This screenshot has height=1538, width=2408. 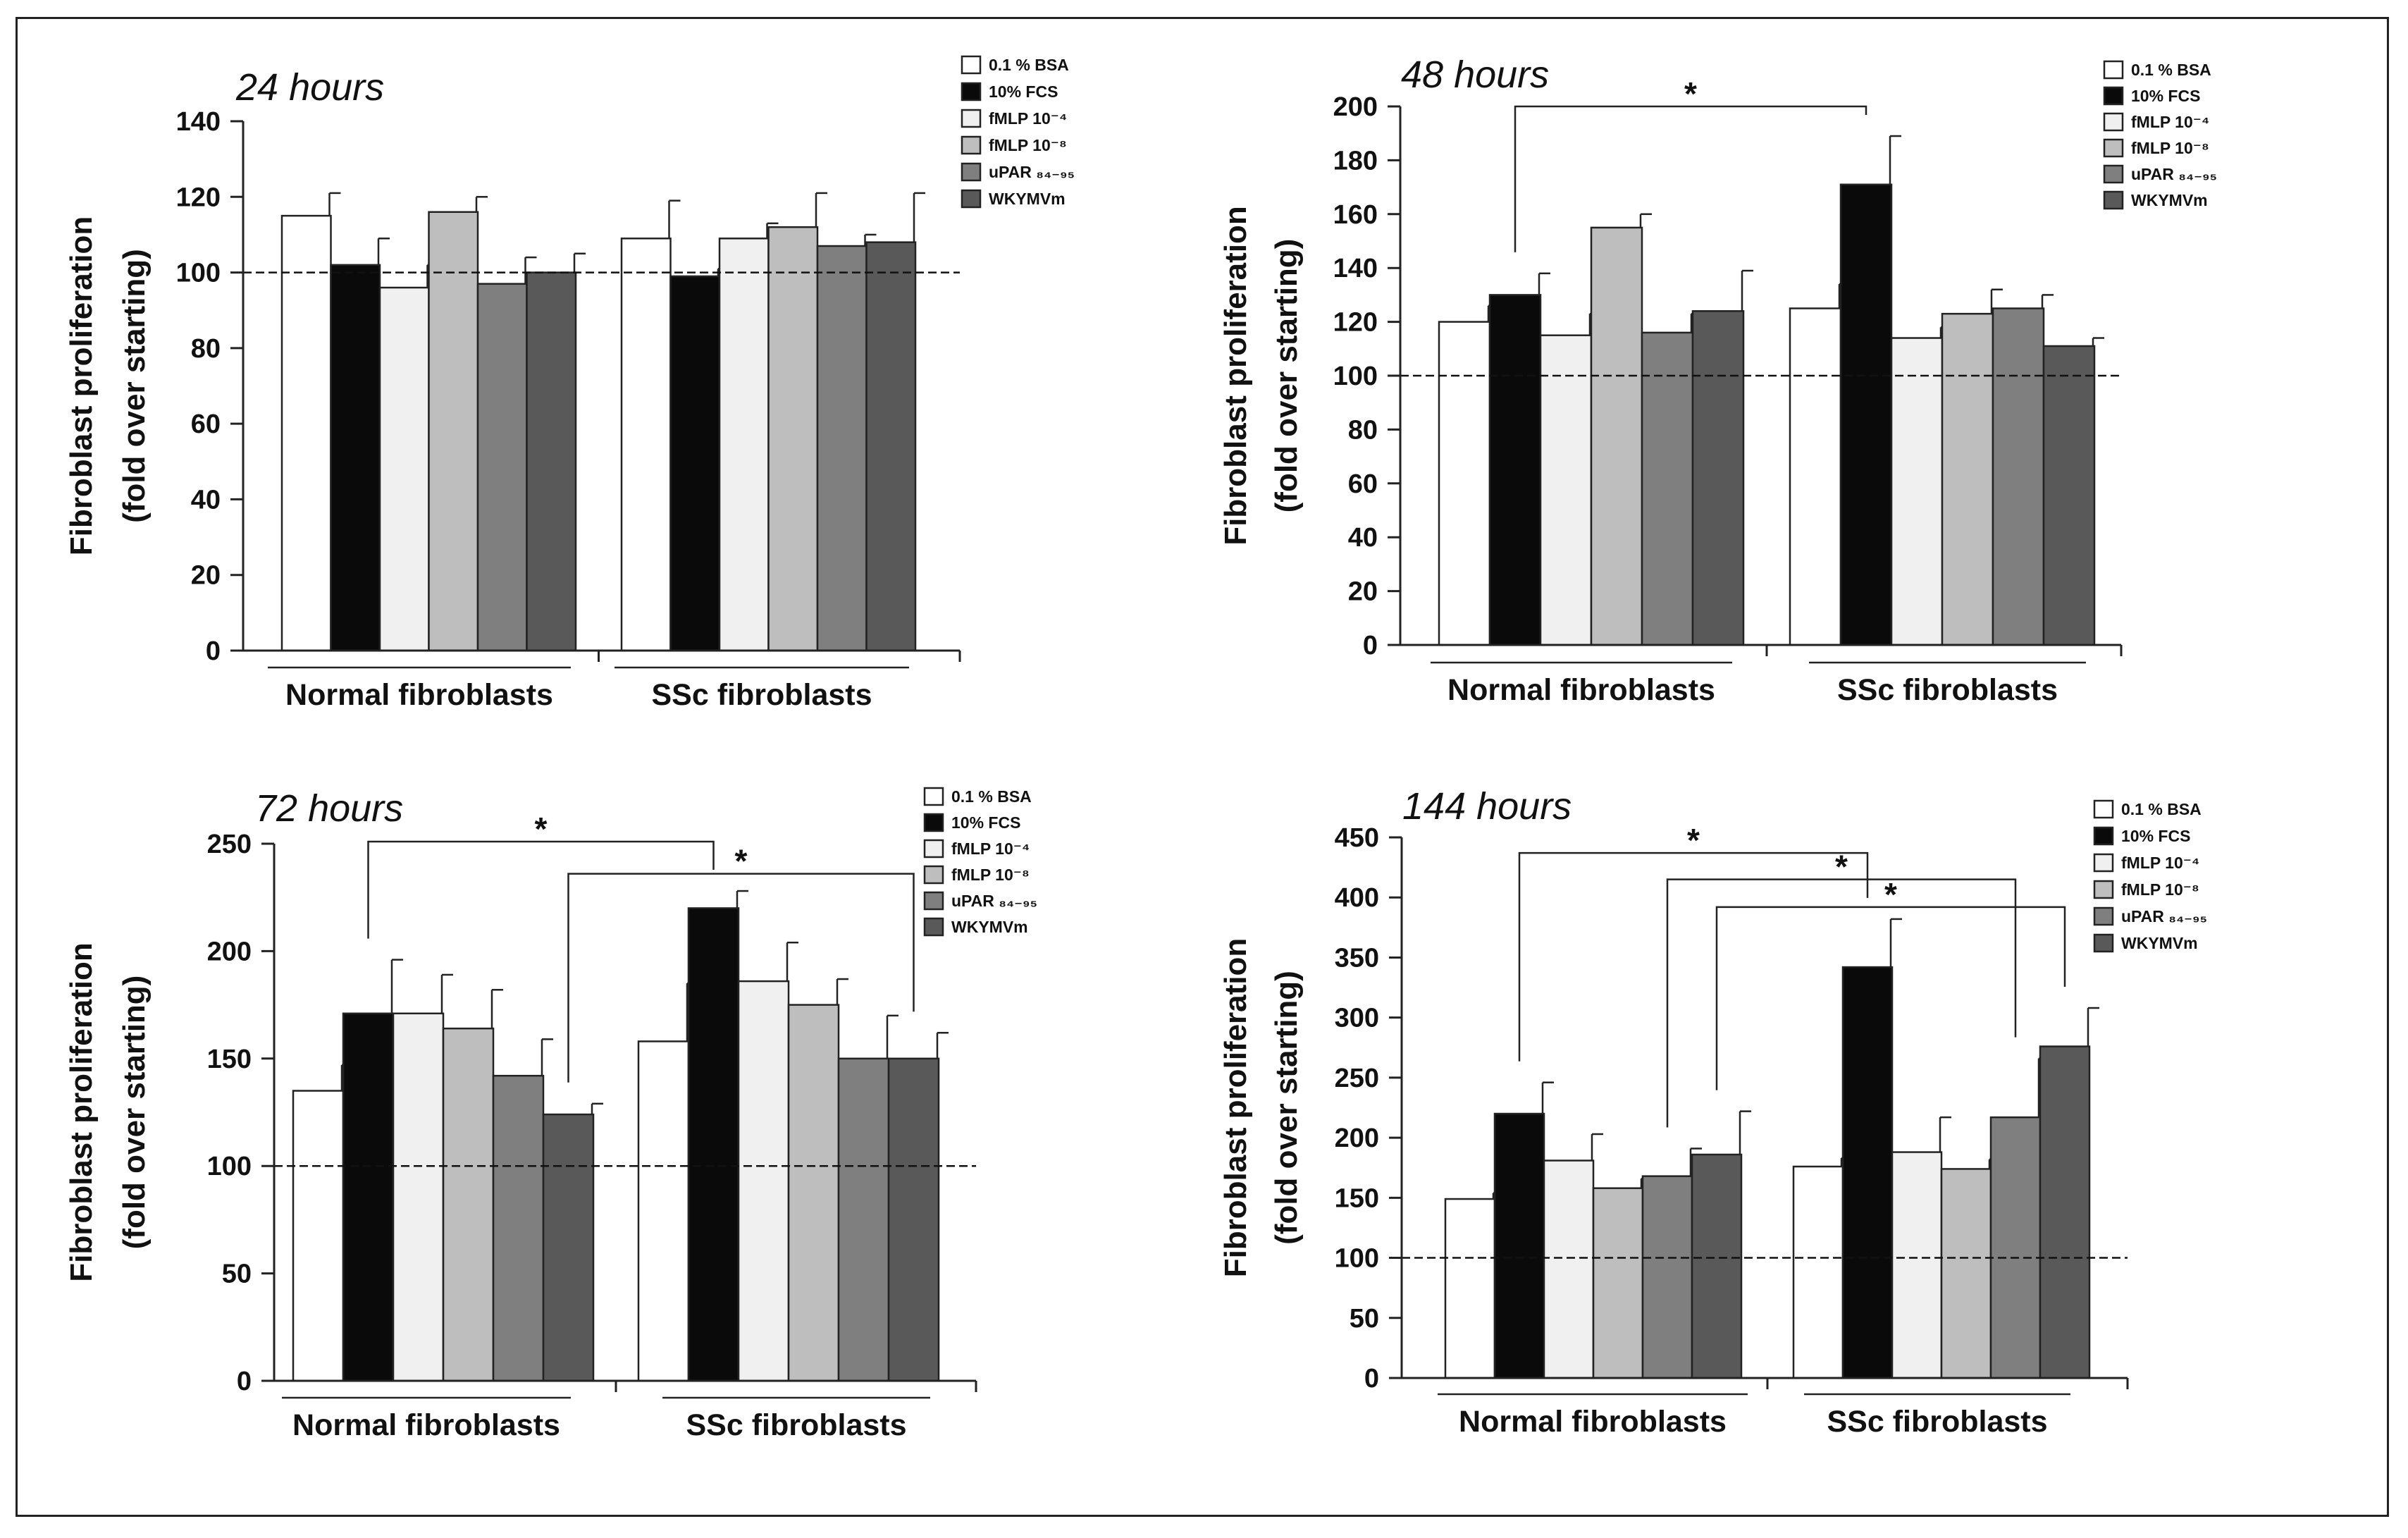 I want to click on group-label: SSc fibroblasts, so click(x=796, y=1425).